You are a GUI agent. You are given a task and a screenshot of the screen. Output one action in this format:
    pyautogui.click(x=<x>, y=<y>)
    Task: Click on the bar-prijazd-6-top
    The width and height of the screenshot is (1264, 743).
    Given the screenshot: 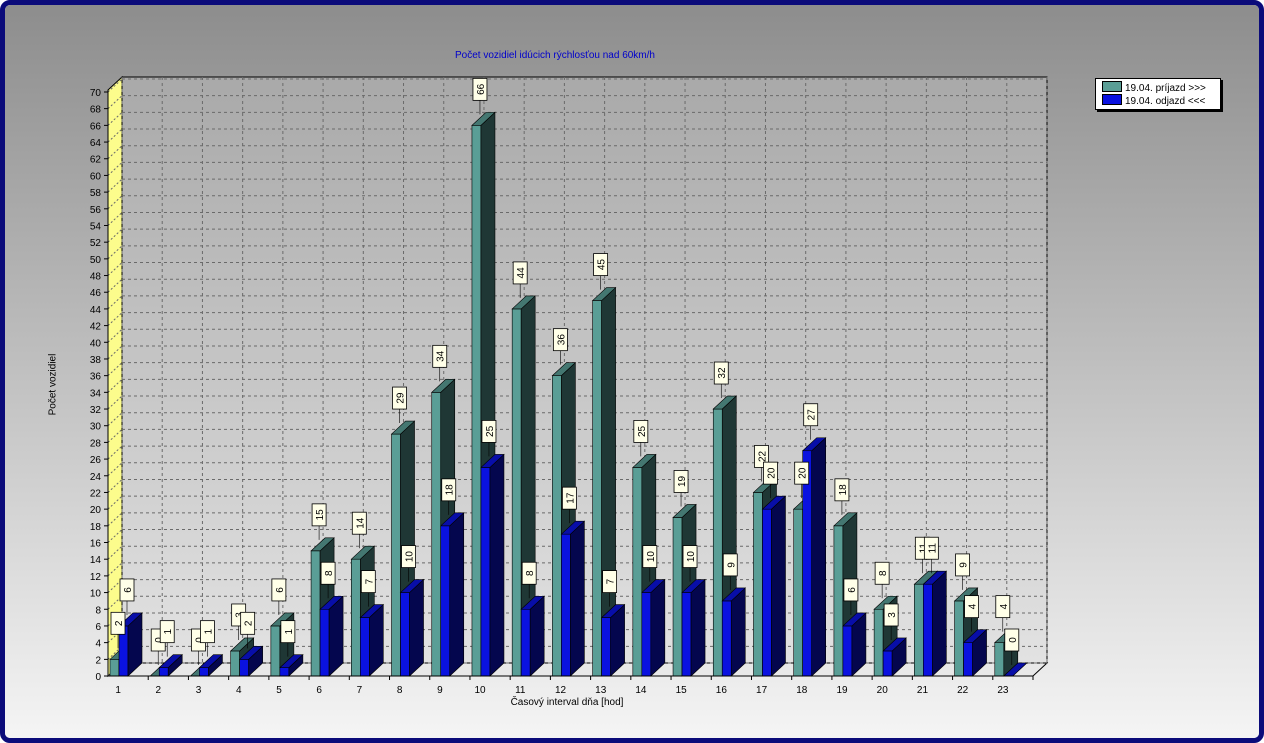 What is the action you would take?
    pyautogui.click(x=322, y=544)
    